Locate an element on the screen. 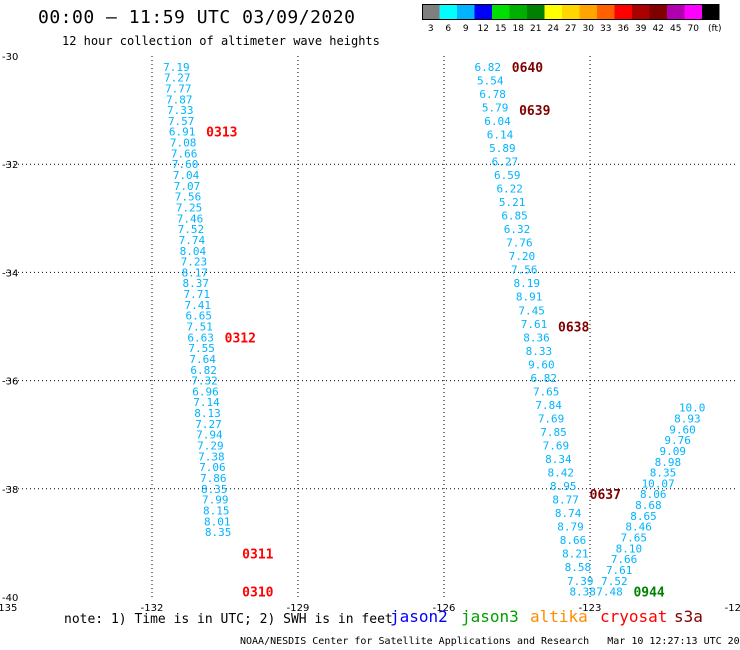  data-point-s3a: 6.59 is located at coordinates (507, 175).